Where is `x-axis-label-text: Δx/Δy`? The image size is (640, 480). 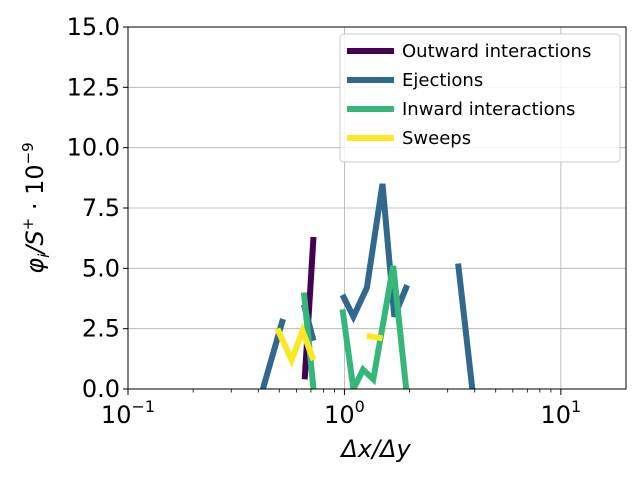 x-axis-label-text: Δx/Δy is located at coordinates (375, 449).